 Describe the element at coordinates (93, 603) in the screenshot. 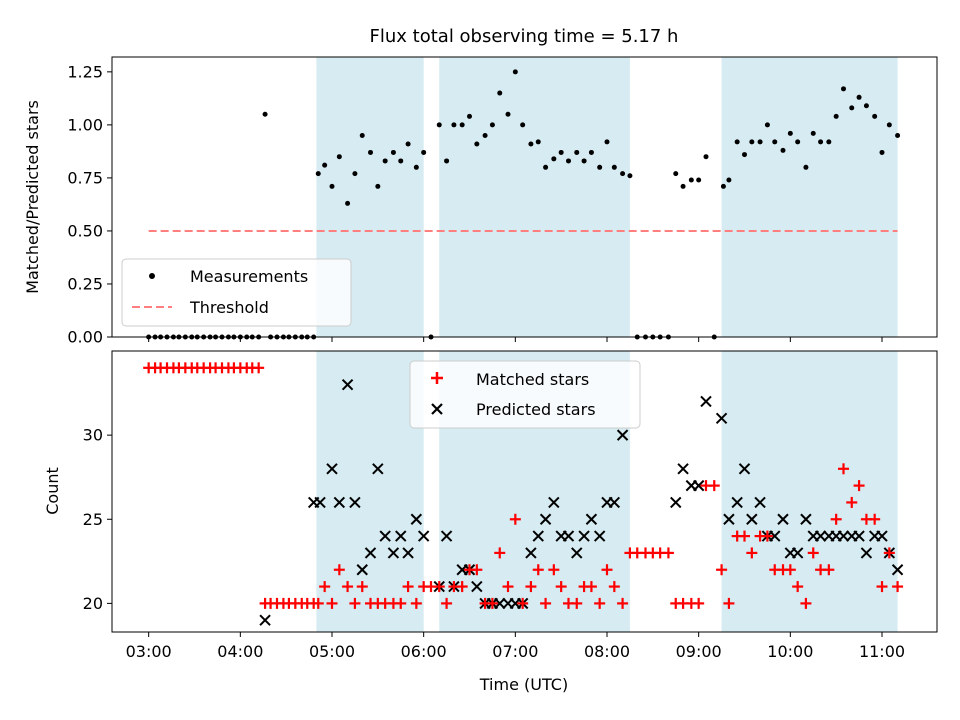

I see `y-tick-label: 20` at that location.